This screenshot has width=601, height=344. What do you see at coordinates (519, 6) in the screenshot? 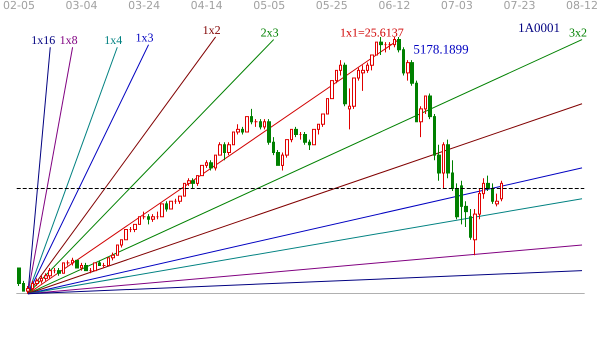
I see `x-tick-label: 07-23` at bounding box center [519, 6].